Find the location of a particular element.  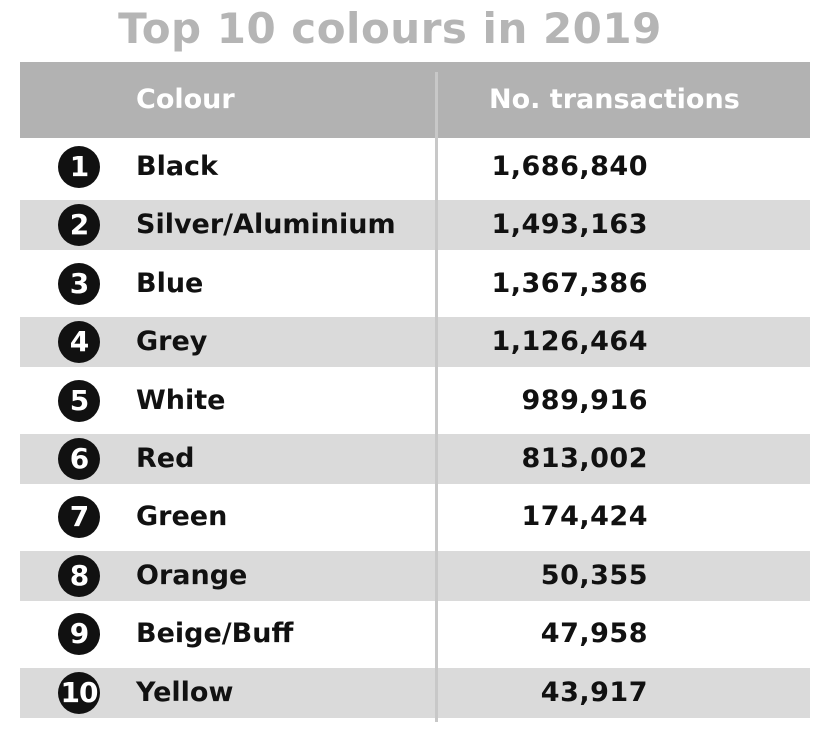

table-row: 7 Green 174,424 is located at coordinates (415, 517).